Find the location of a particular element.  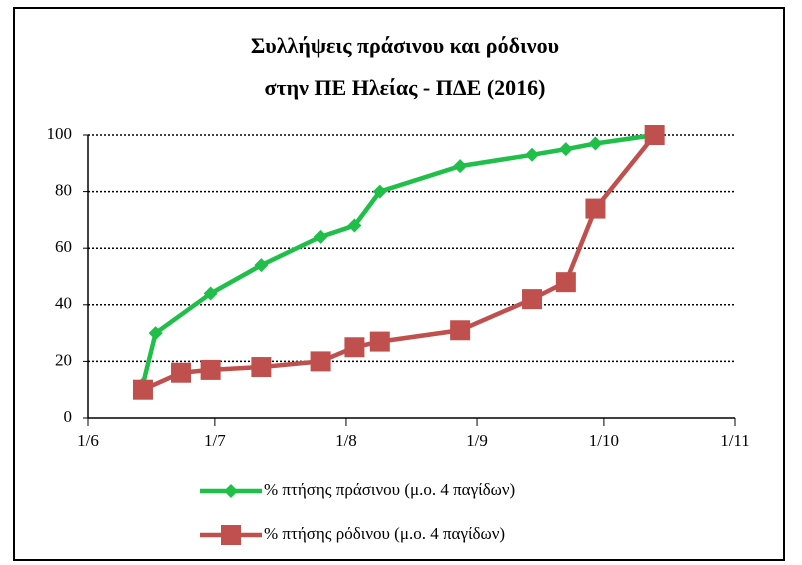

x-tick-label: 1/8 is located at coordinates (346, 440).